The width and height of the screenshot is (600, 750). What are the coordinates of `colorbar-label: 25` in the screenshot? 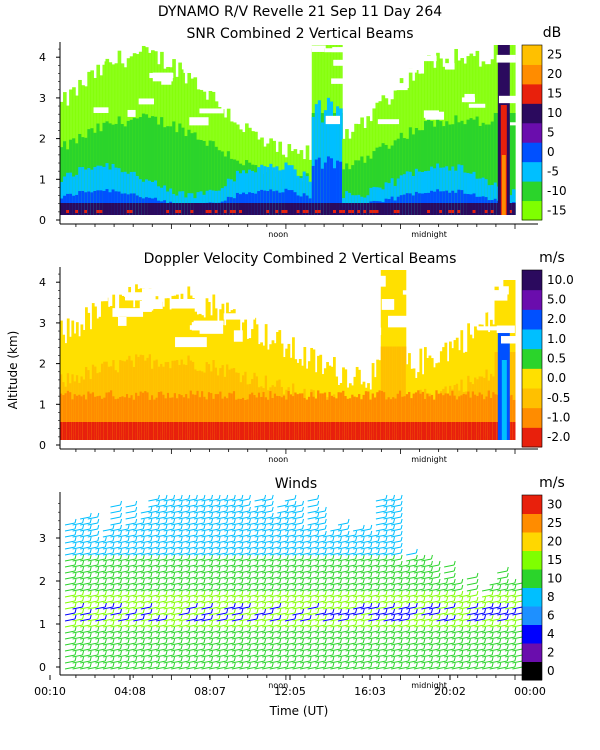 It's located at (554, 523).